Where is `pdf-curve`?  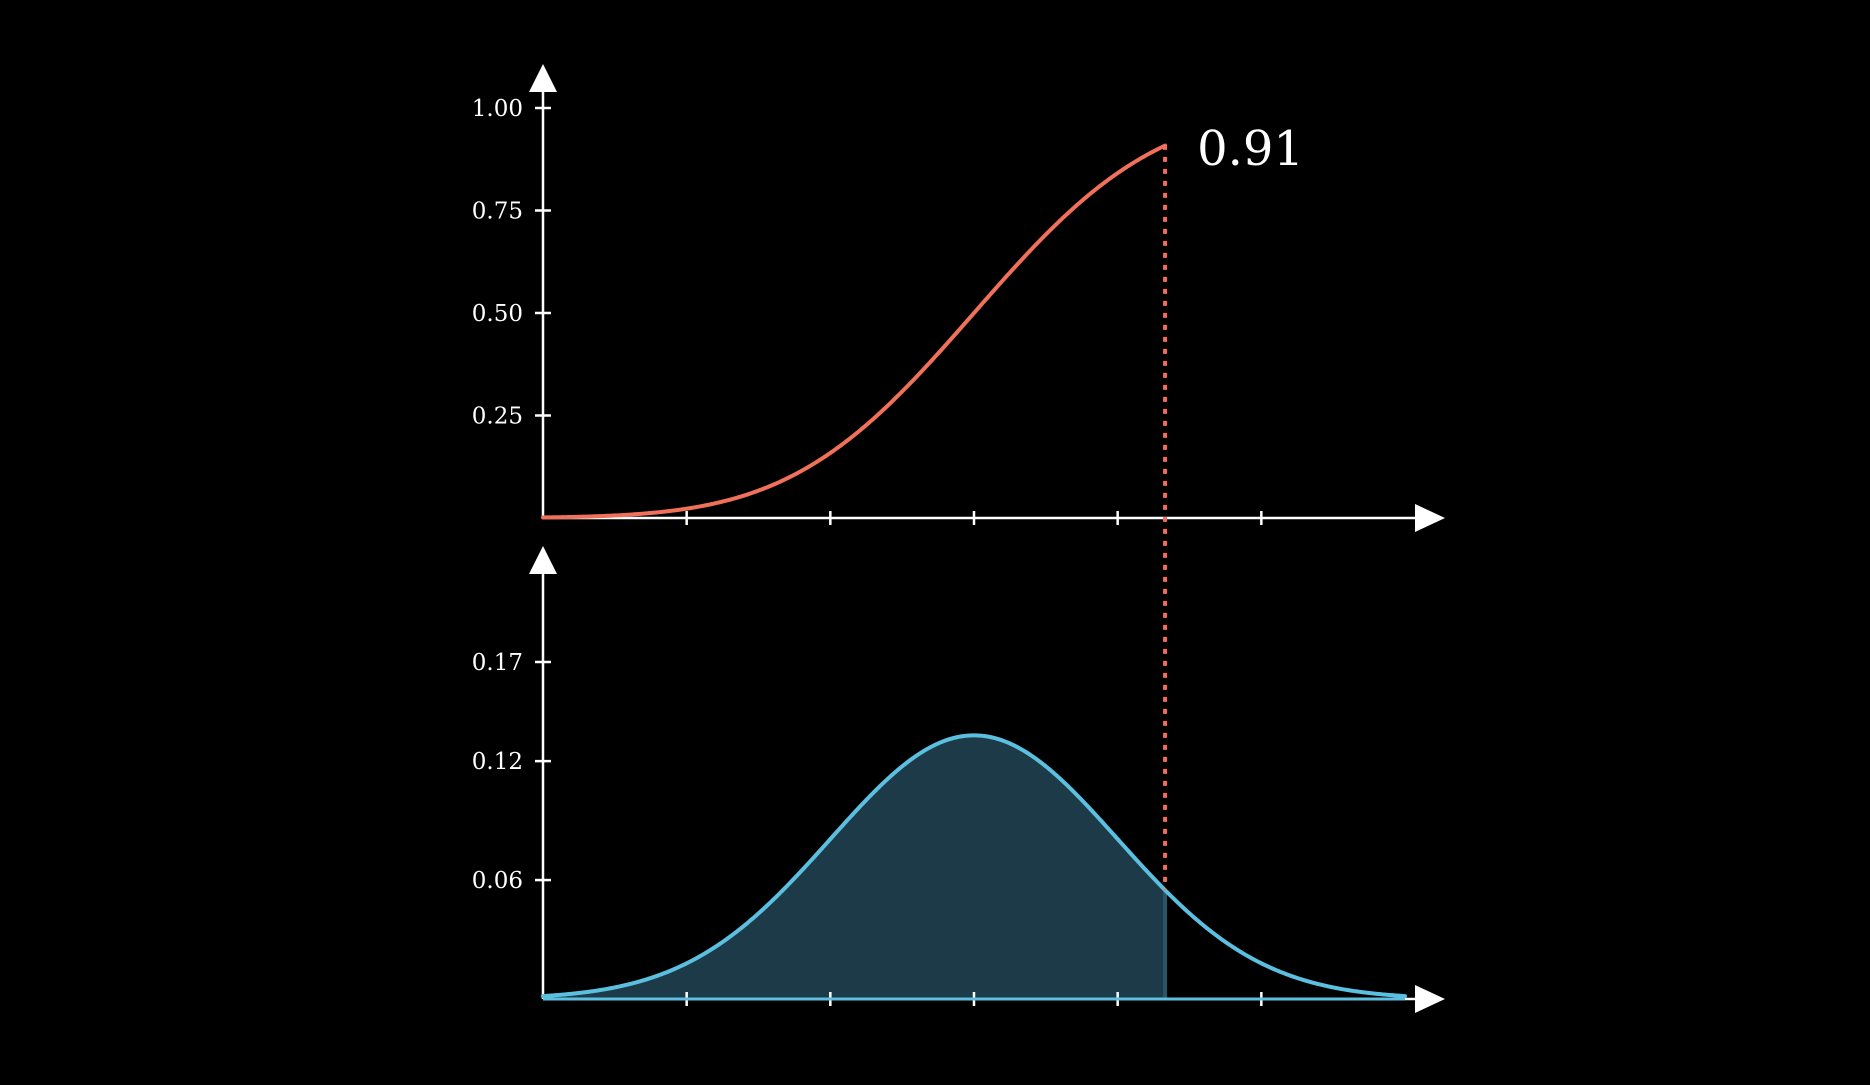 pdf-curve is located at coordinates (974, 866).